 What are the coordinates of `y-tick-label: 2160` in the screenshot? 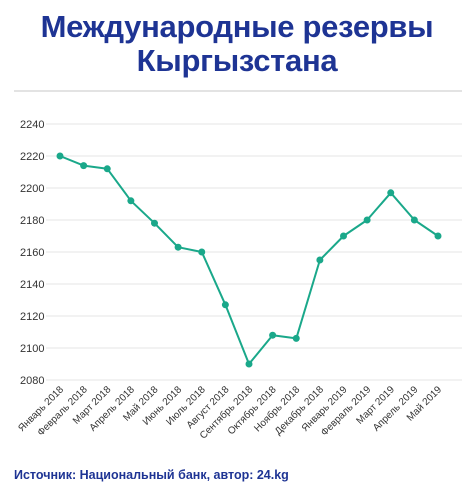 It's located at (32, 253).